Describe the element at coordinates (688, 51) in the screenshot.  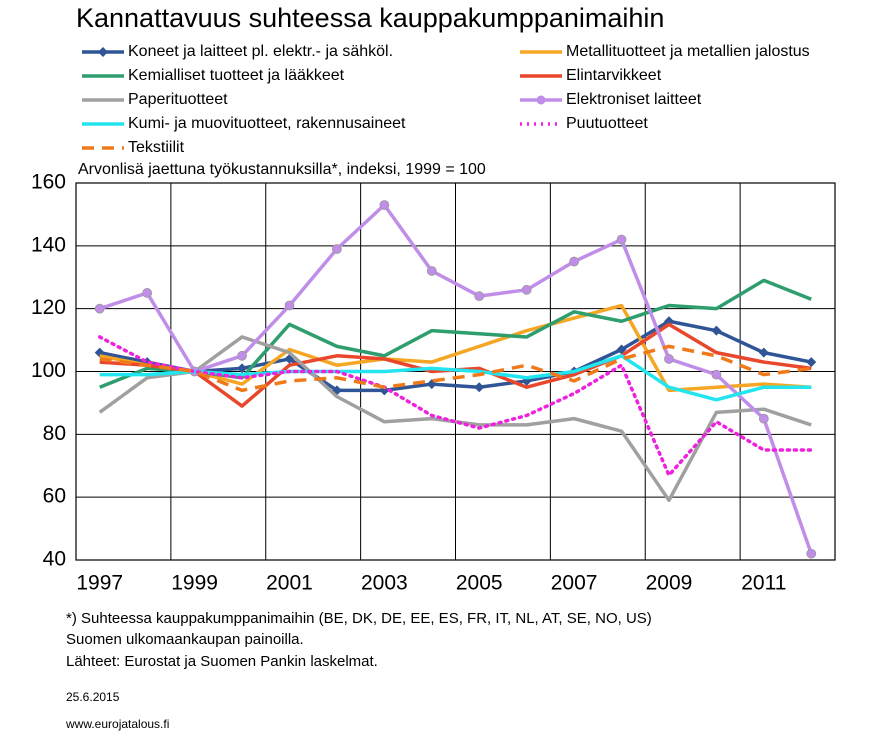
I see `legend-label: Metallituotteet ja metallien jalostus` at that location.